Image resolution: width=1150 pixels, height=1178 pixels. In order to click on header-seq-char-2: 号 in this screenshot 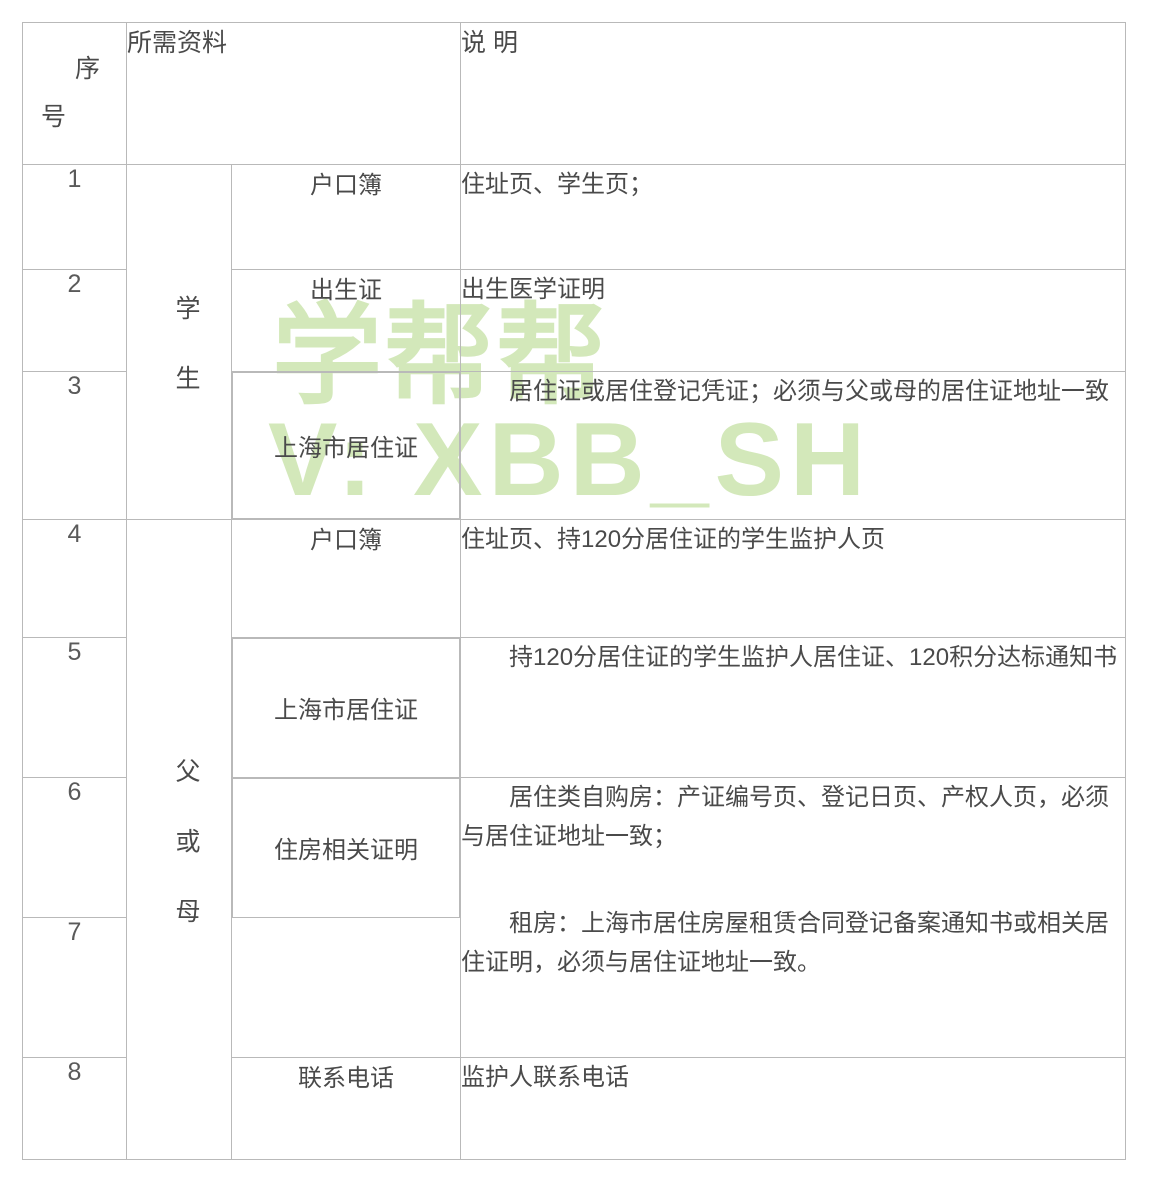, I will do `click(54, 117)`.